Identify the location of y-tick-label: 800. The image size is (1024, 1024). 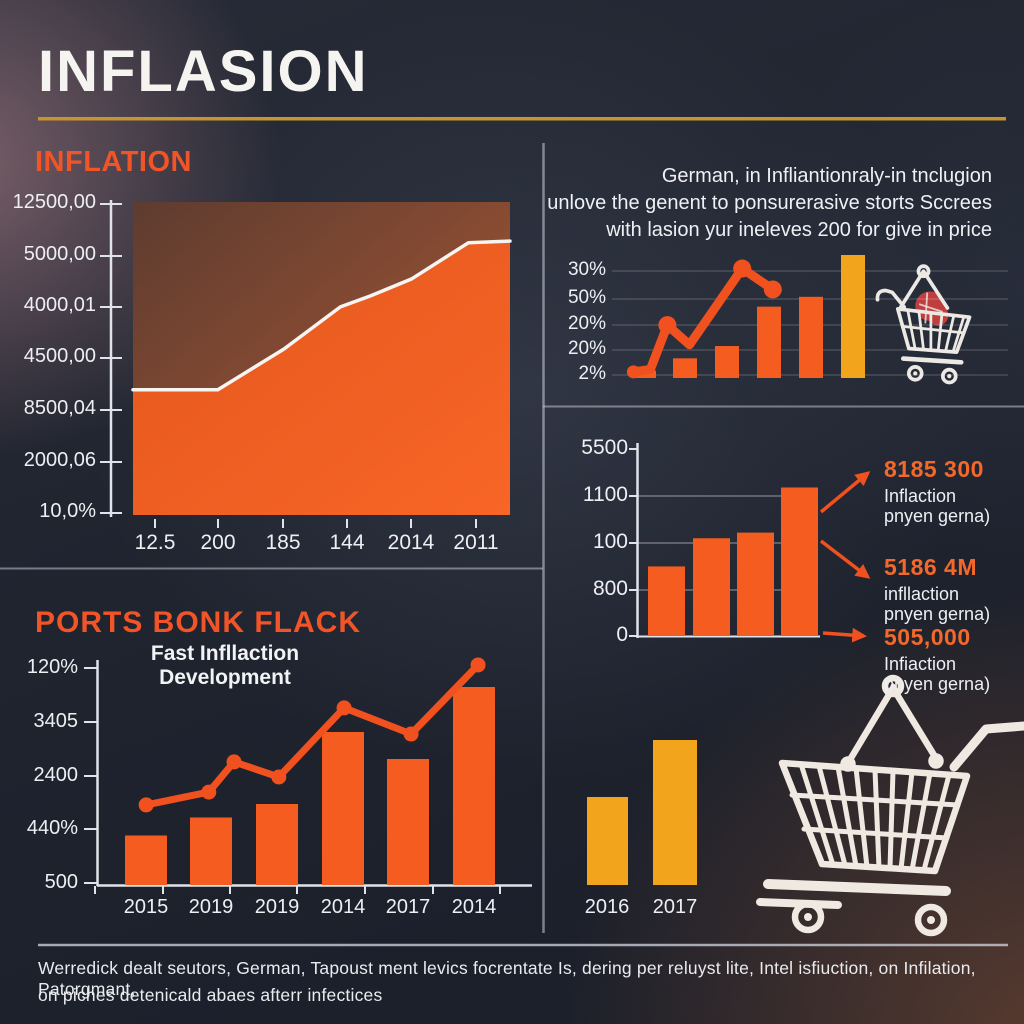
(610, 588).